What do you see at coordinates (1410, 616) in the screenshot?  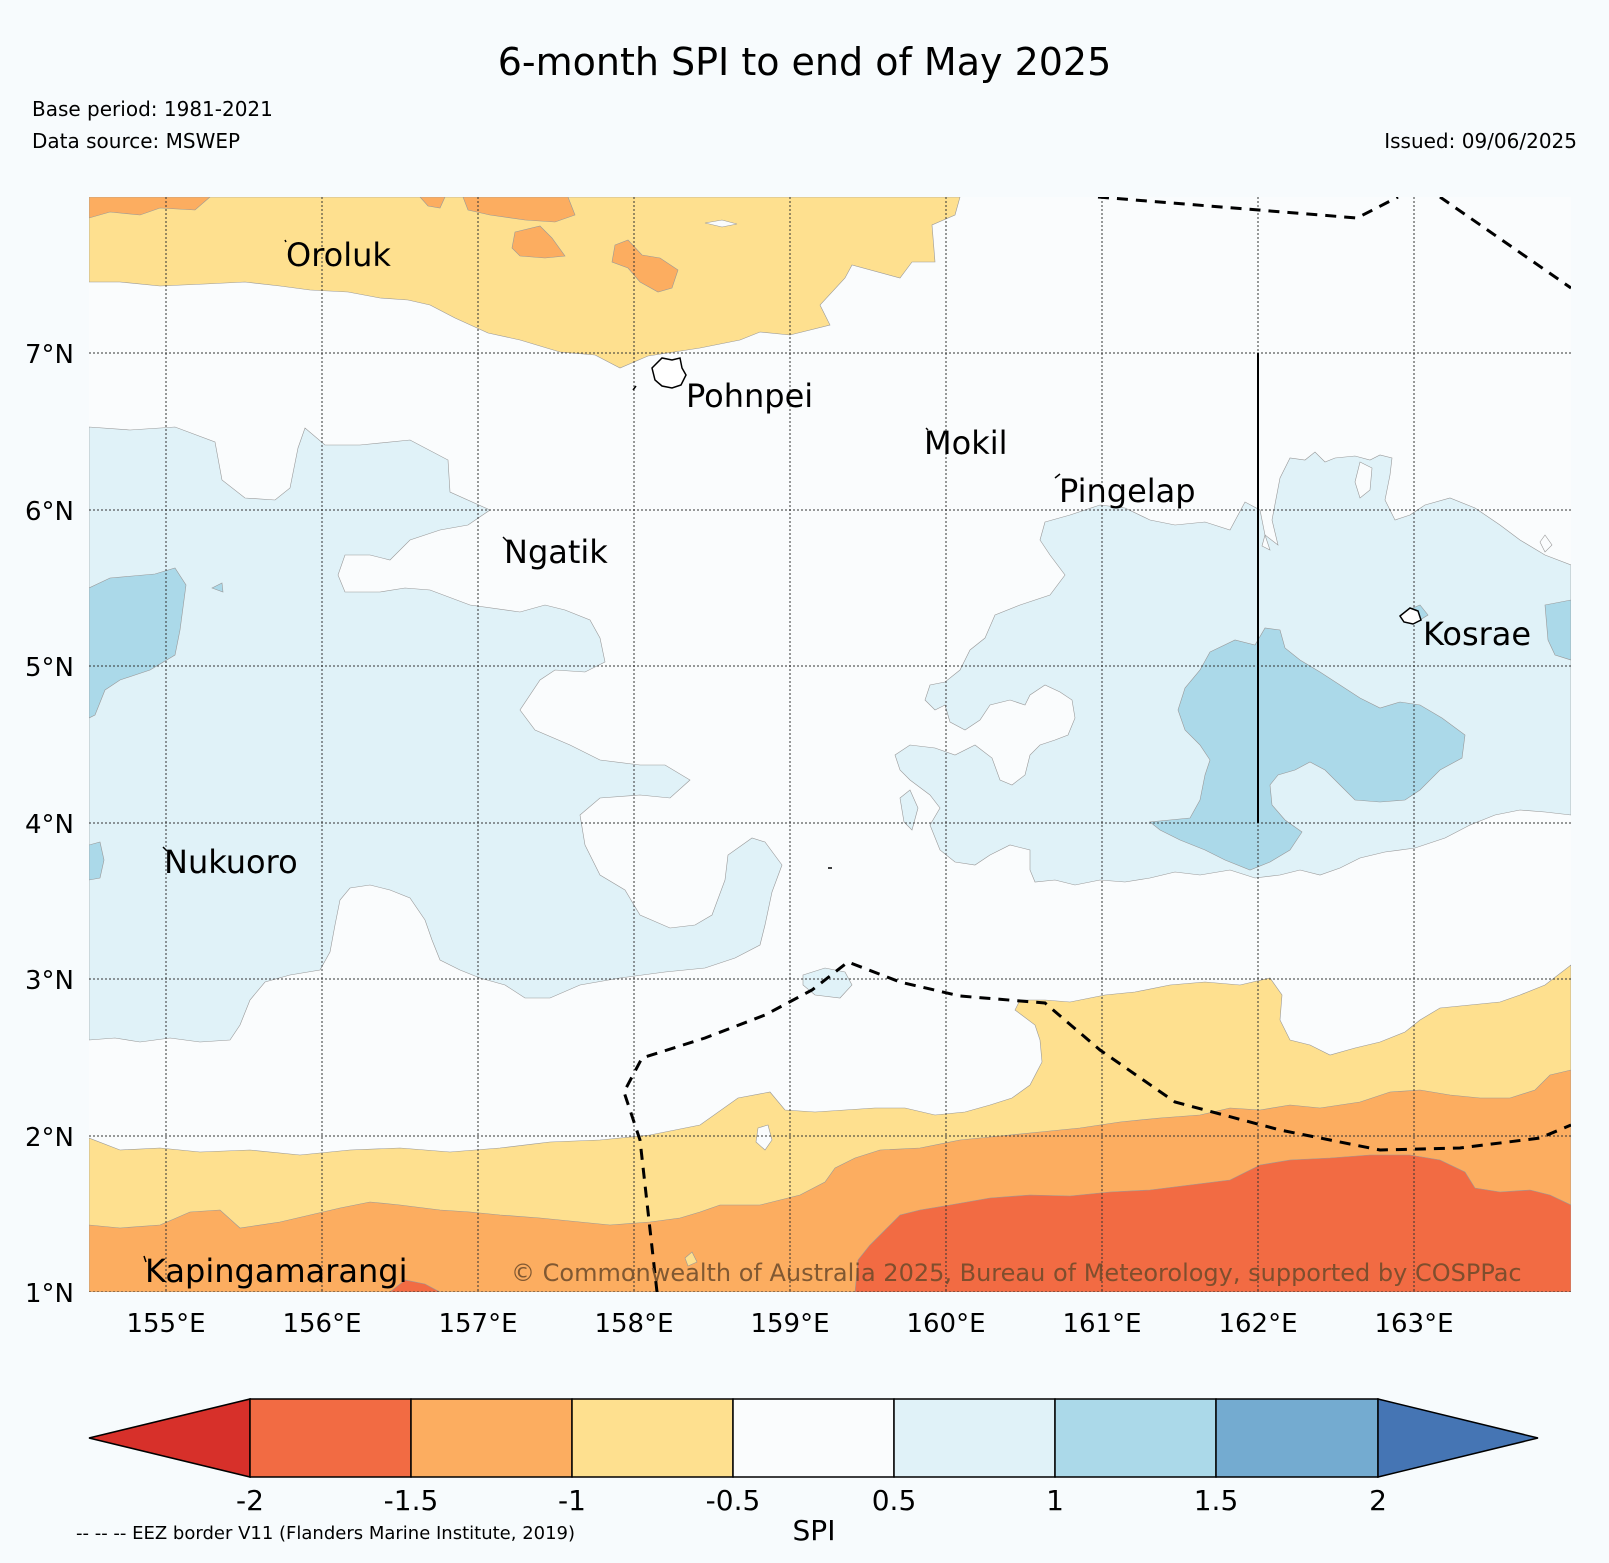 I see `kosrae-island` at bounding box center [1410, 616].